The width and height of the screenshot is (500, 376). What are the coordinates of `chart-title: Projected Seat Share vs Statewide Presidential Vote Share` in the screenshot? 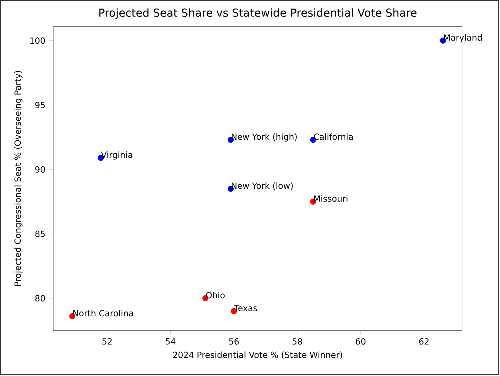 It's located at (258, 14).